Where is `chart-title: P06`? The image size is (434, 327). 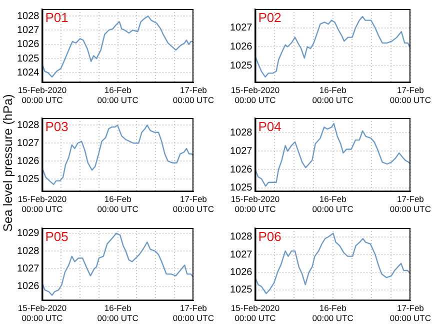 chart-title: P06 is located at coordinates (270, 236).